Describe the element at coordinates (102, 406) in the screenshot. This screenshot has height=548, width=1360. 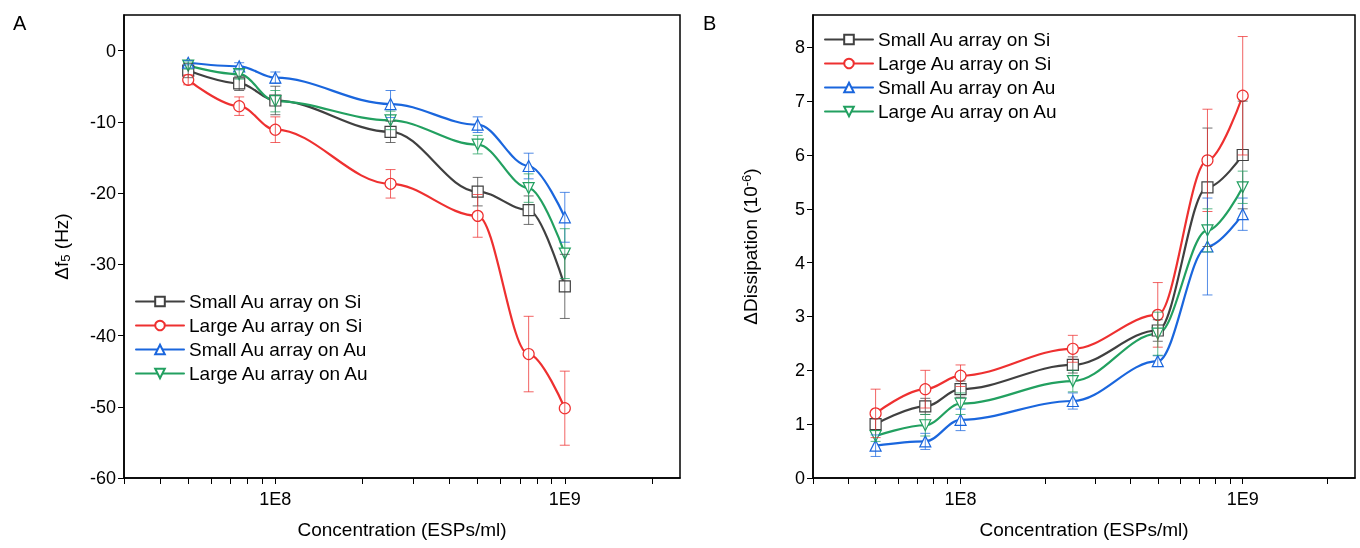
I see `y-tick-label: -50` at that location.